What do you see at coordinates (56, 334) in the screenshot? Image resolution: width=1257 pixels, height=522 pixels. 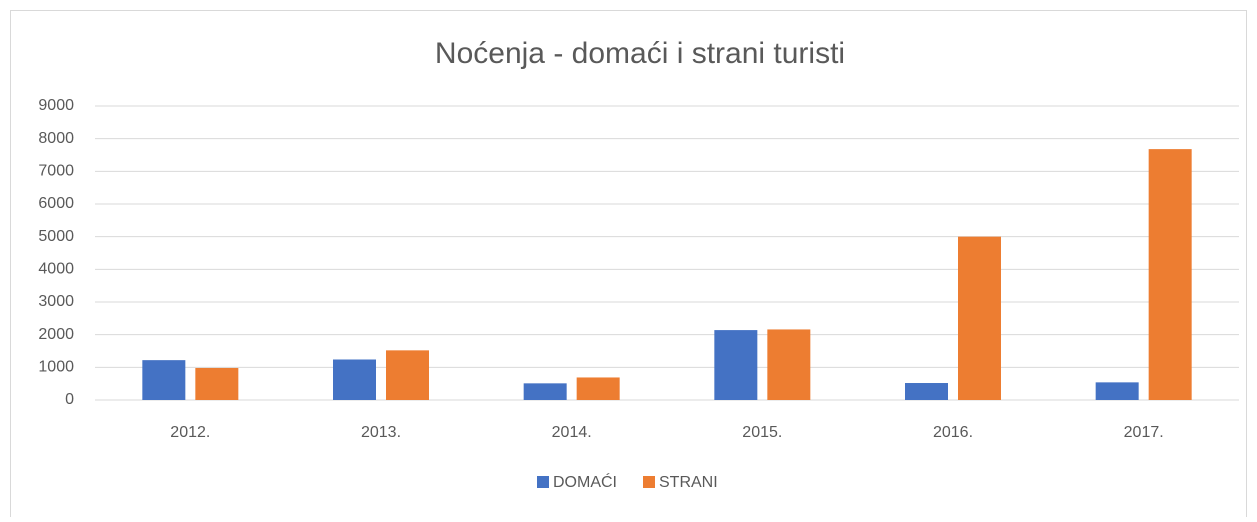 I see `y-tick-label: 2000` at bounding box center [56, 334].